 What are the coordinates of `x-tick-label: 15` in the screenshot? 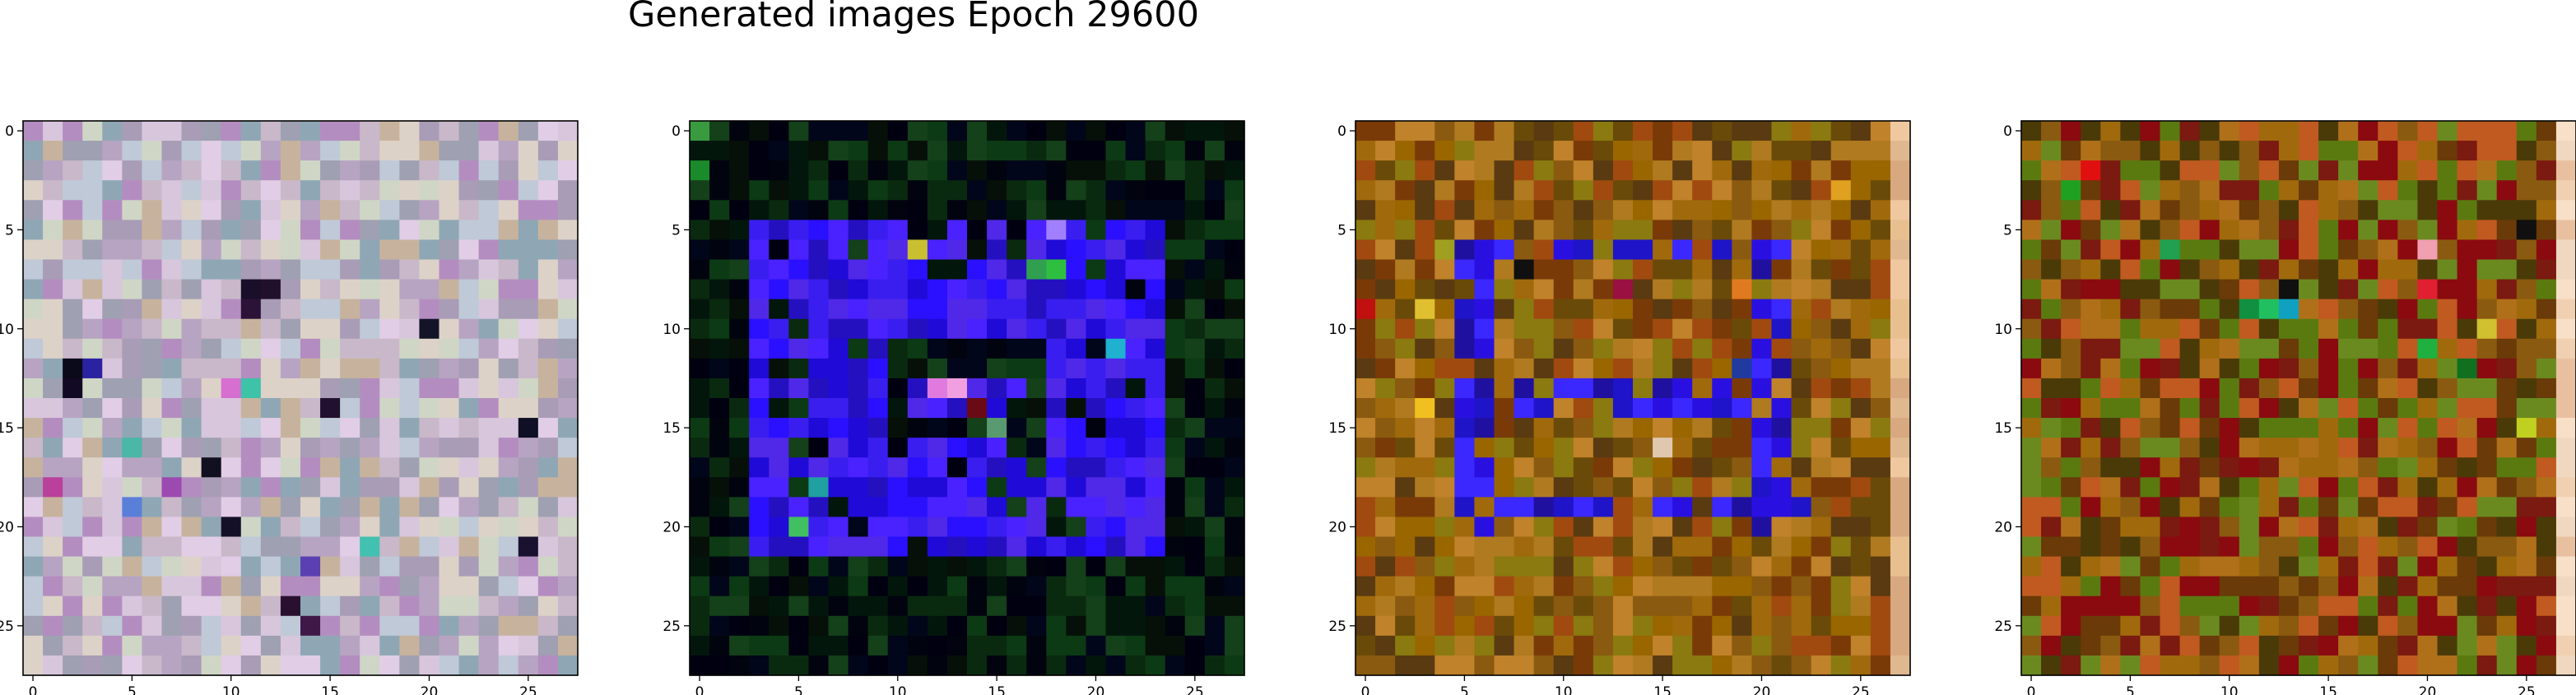 It's located at (1662, 689).